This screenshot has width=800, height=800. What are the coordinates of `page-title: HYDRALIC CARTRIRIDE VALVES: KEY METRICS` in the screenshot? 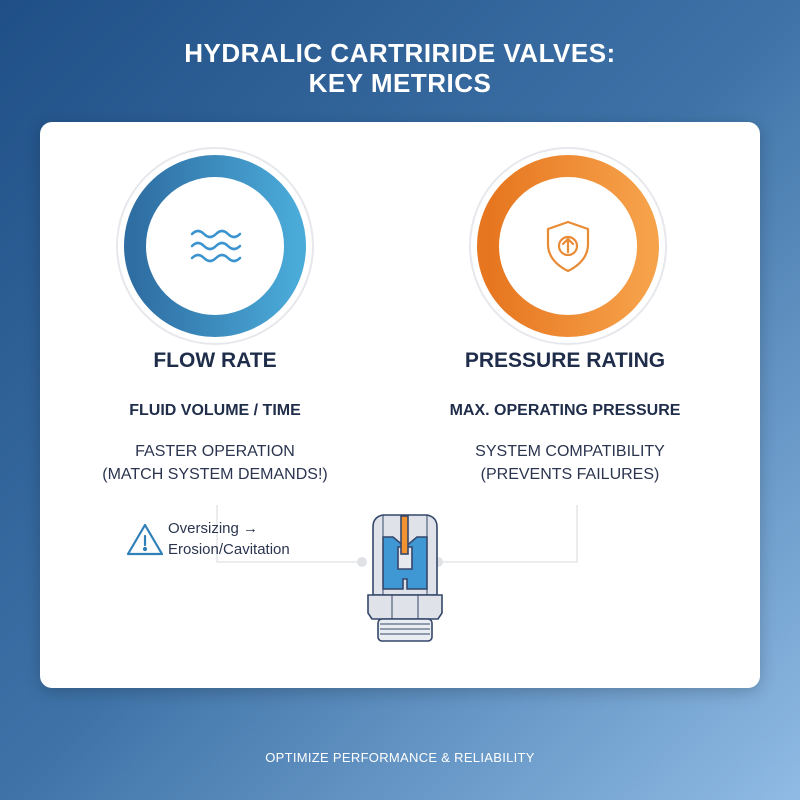 It's located at (400, 68).